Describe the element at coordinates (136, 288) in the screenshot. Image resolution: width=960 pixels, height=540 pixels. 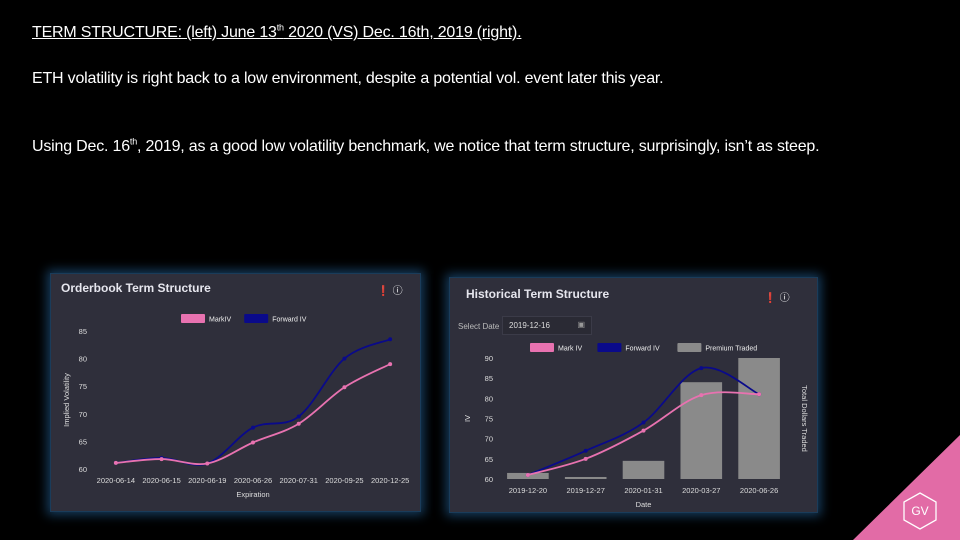
I see `panel-title: Orderbook Term Structure` at that location.